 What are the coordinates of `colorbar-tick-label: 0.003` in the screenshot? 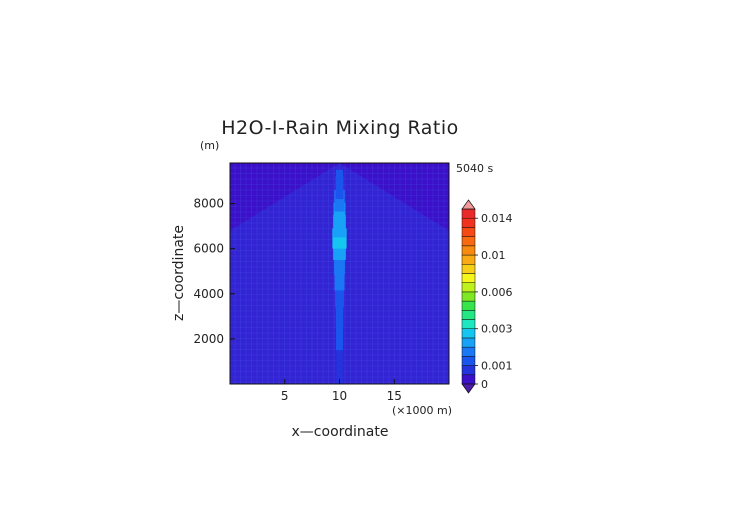 It's located at (497, 329).